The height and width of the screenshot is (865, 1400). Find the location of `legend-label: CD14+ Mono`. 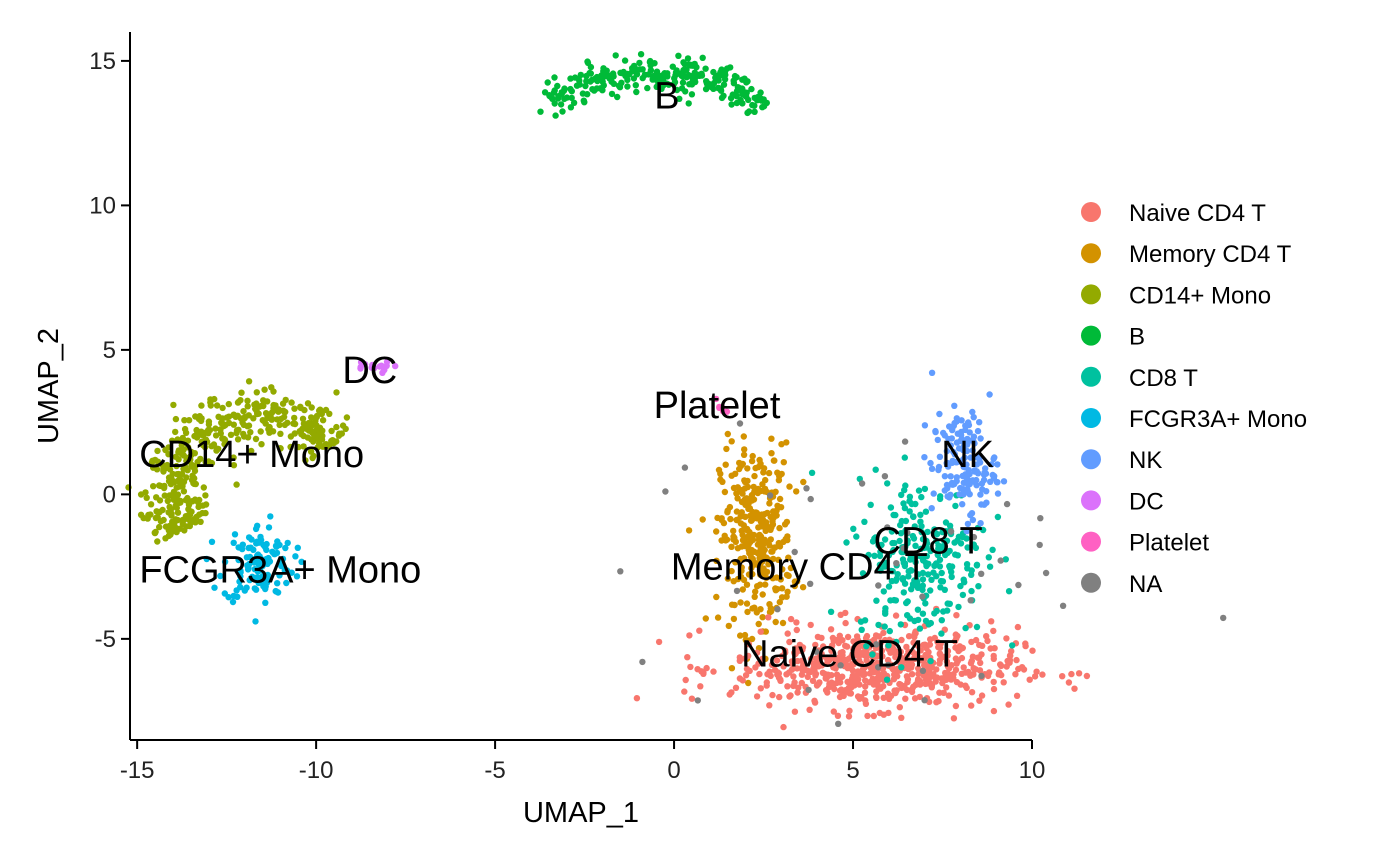

legend-label: CD14+ Mono is located at coordinates (1200, 295).